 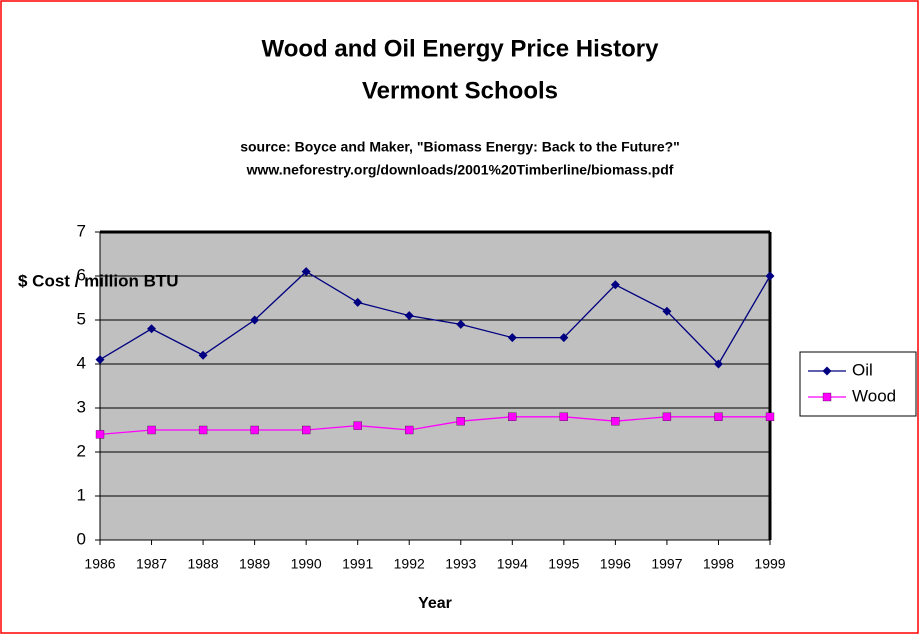 What do you see at coordinates (858, 384) in the screenshot?
I see `legend-box` at bounding box center [858, 384].